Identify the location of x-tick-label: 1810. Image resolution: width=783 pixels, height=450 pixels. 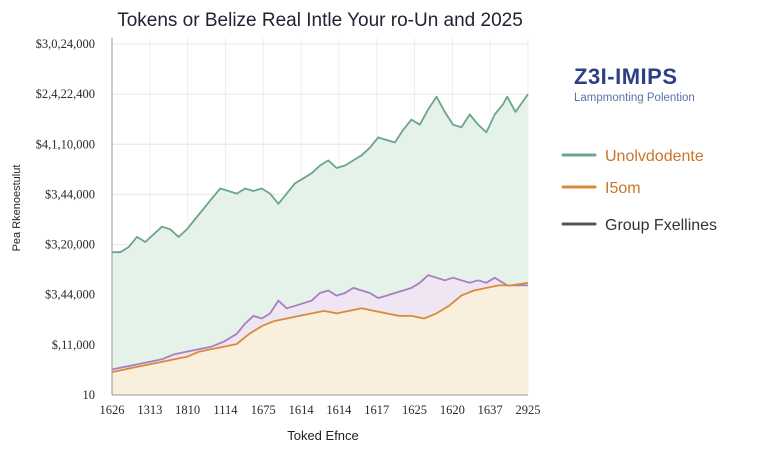
(187, 410).